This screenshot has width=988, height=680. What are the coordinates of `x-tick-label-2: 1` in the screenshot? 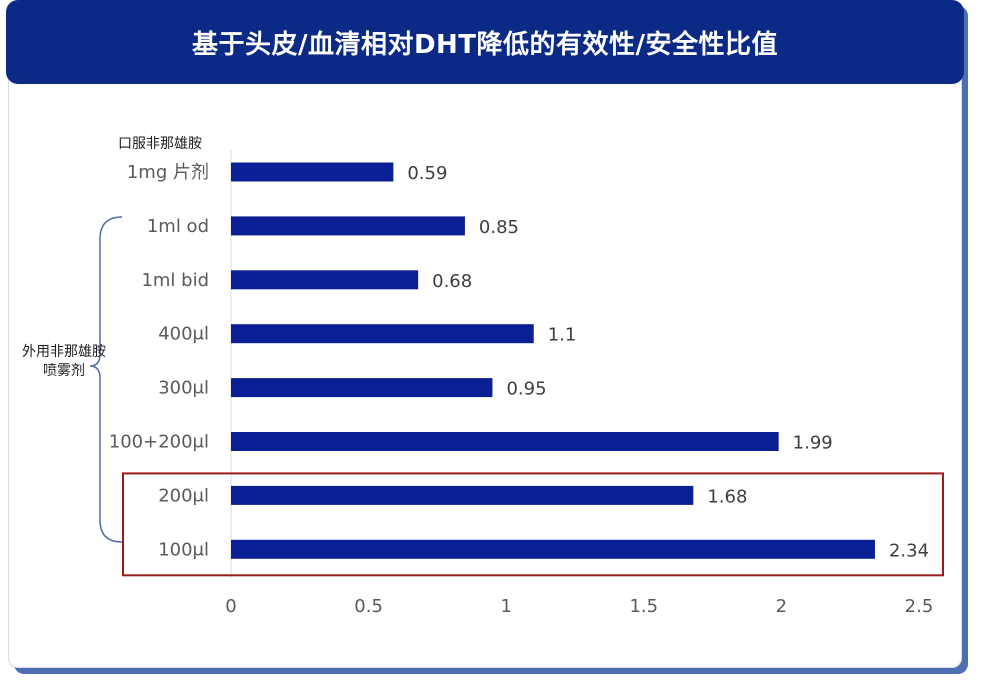 It's located at (505, 606).